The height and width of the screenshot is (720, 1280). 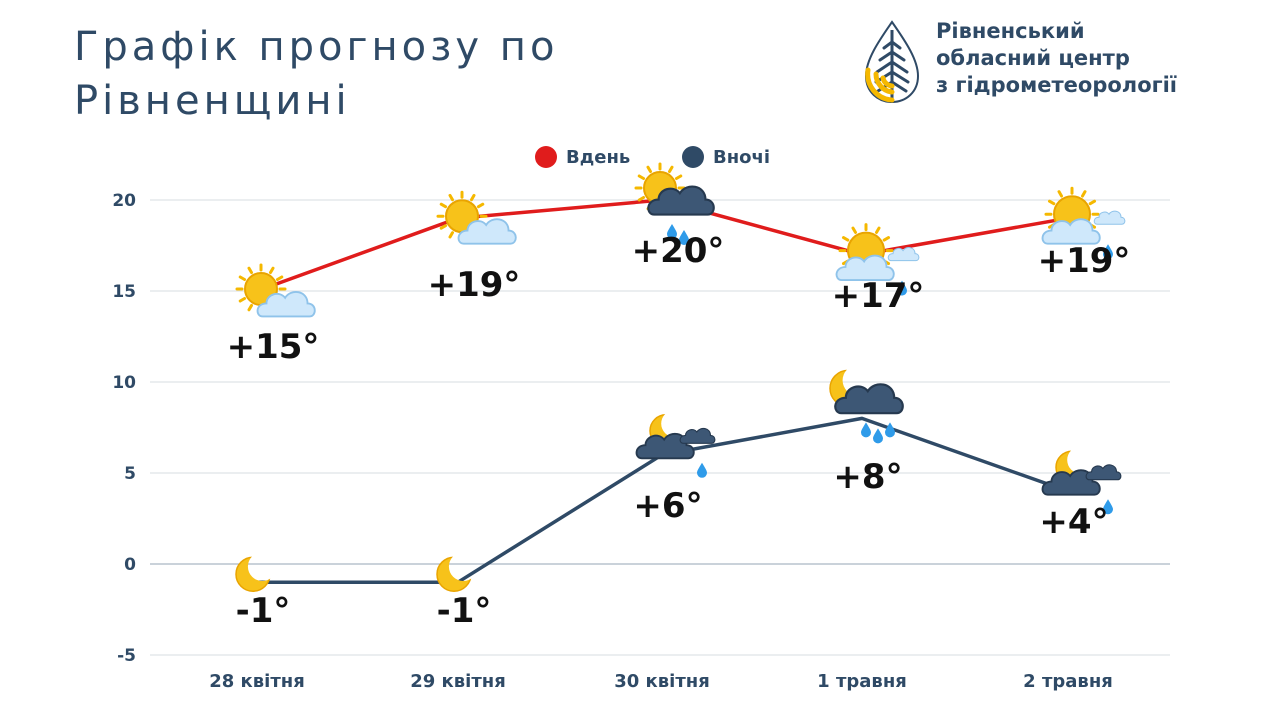 What do you see at coordinates (316, 74) in the screenshot?
I see `page-title: Графік прогнозу по Рівненщині` at bounding box center [316, 74].